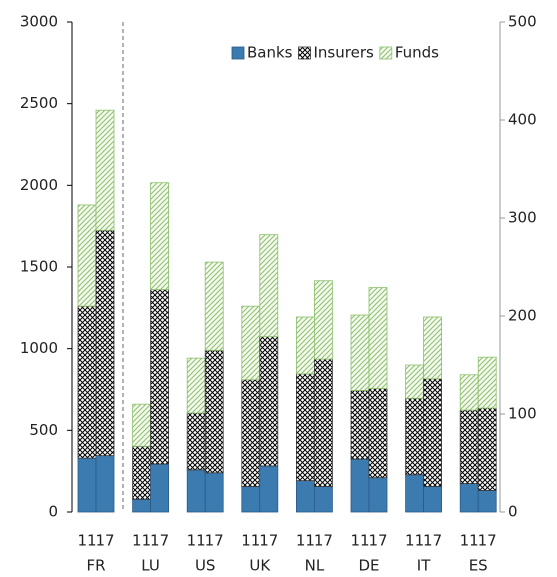 The image size is (557, 577). What do you see at coordinates (368, 566) in the screenshot?
I see `x-tick-label: DE` at bounding box center [368, 566].